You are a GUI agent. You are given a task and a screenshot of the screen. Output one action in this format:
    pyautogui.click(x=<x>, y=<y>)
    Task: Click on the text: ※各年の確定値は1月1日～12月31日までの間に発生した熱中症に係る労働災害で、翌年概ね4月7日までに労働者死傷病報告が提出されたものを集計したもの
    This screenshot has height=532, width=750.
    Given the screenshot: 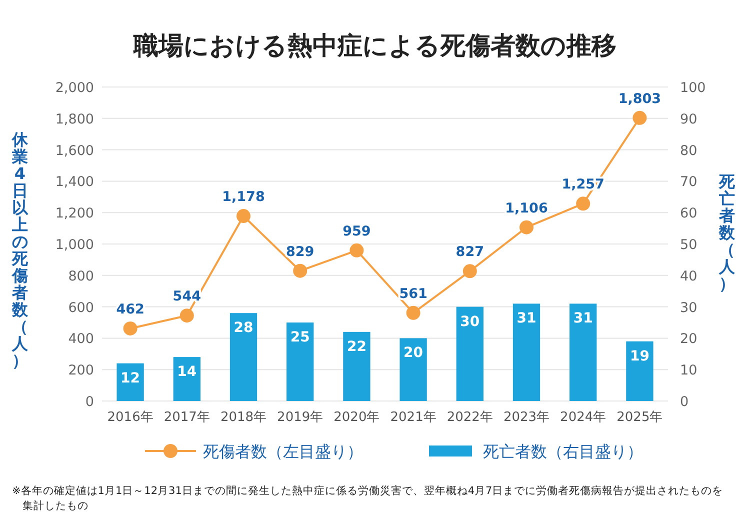 What is the action you would take?
    pyautogui.click(x=368, y=499)
    